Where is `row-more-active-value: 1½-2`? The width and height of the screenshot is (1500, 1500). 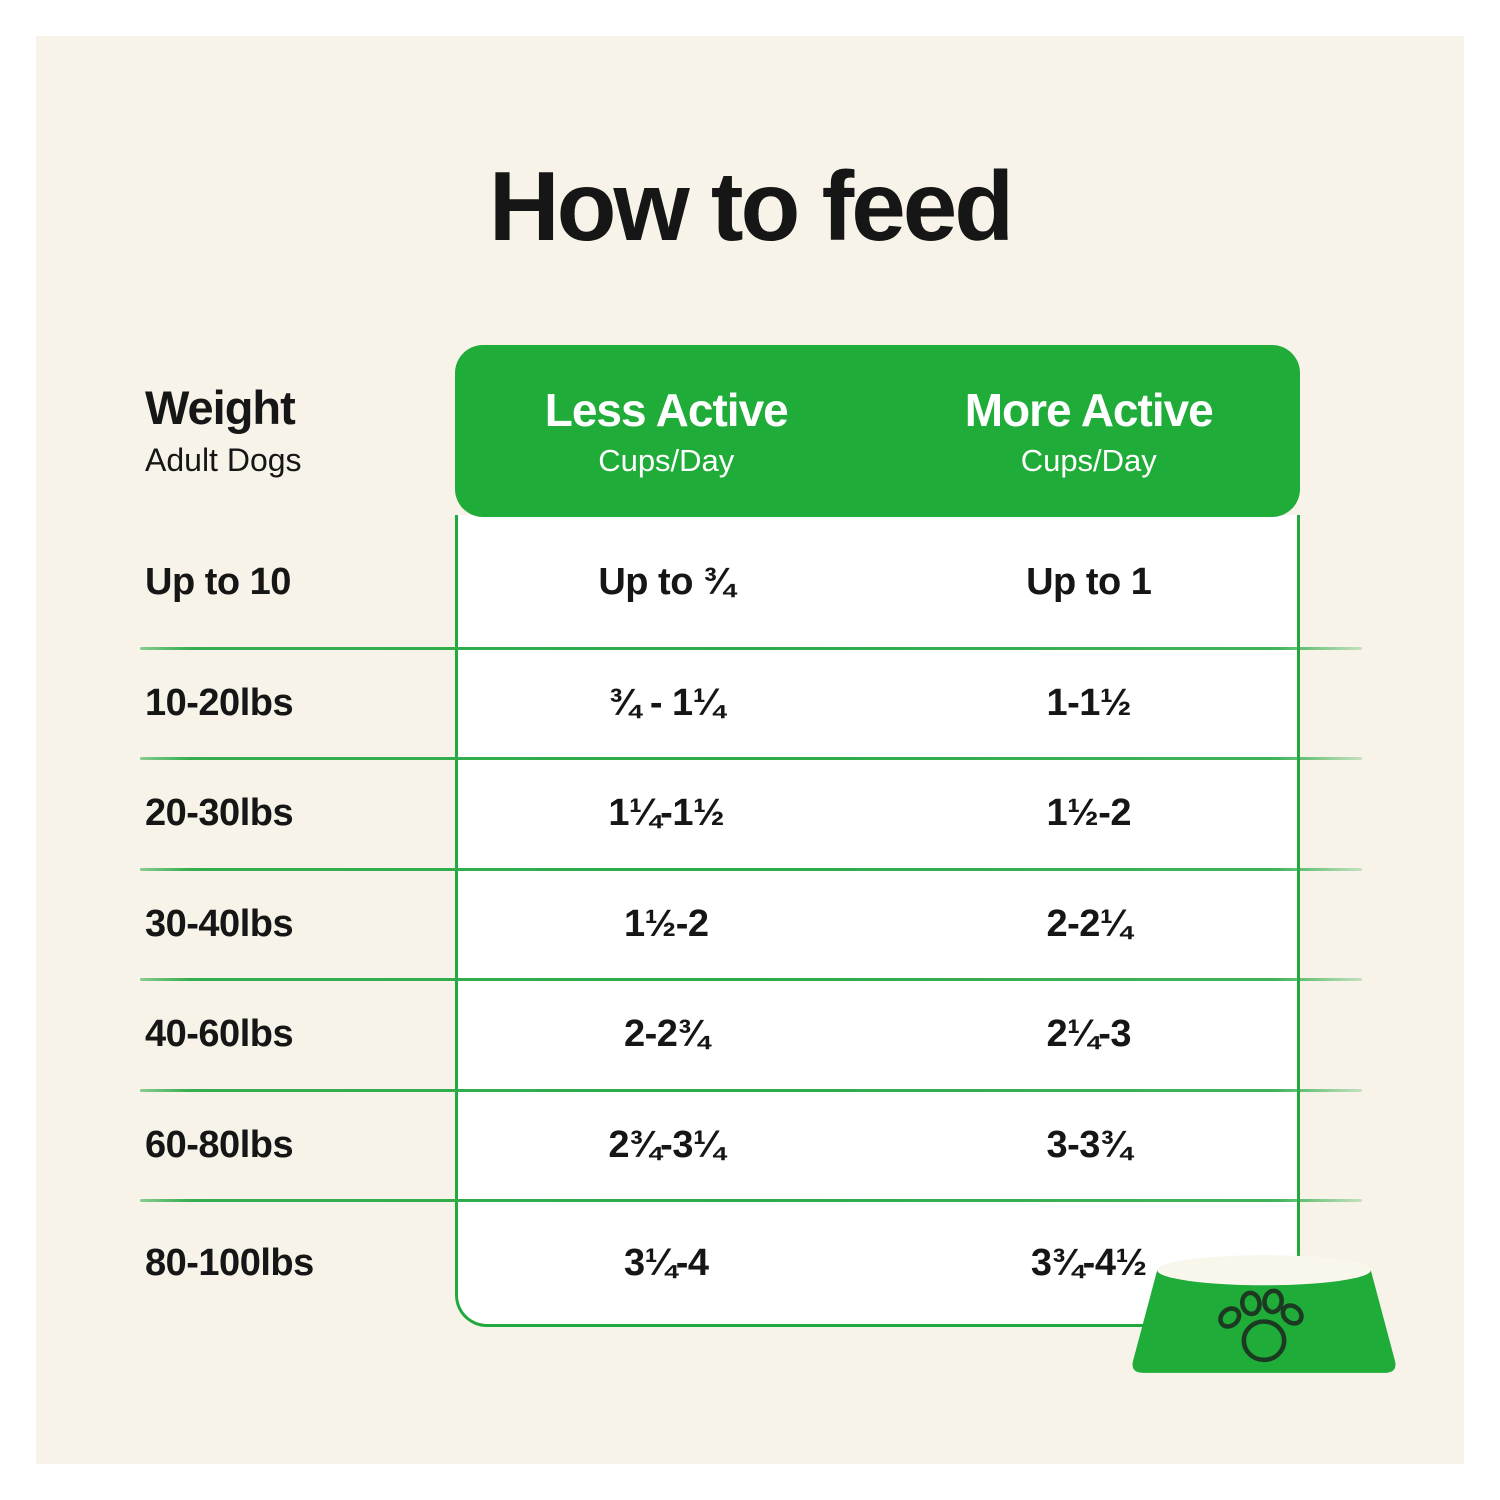
row-more-active-value: 1½-2 is located at coordinates (1089, 813).